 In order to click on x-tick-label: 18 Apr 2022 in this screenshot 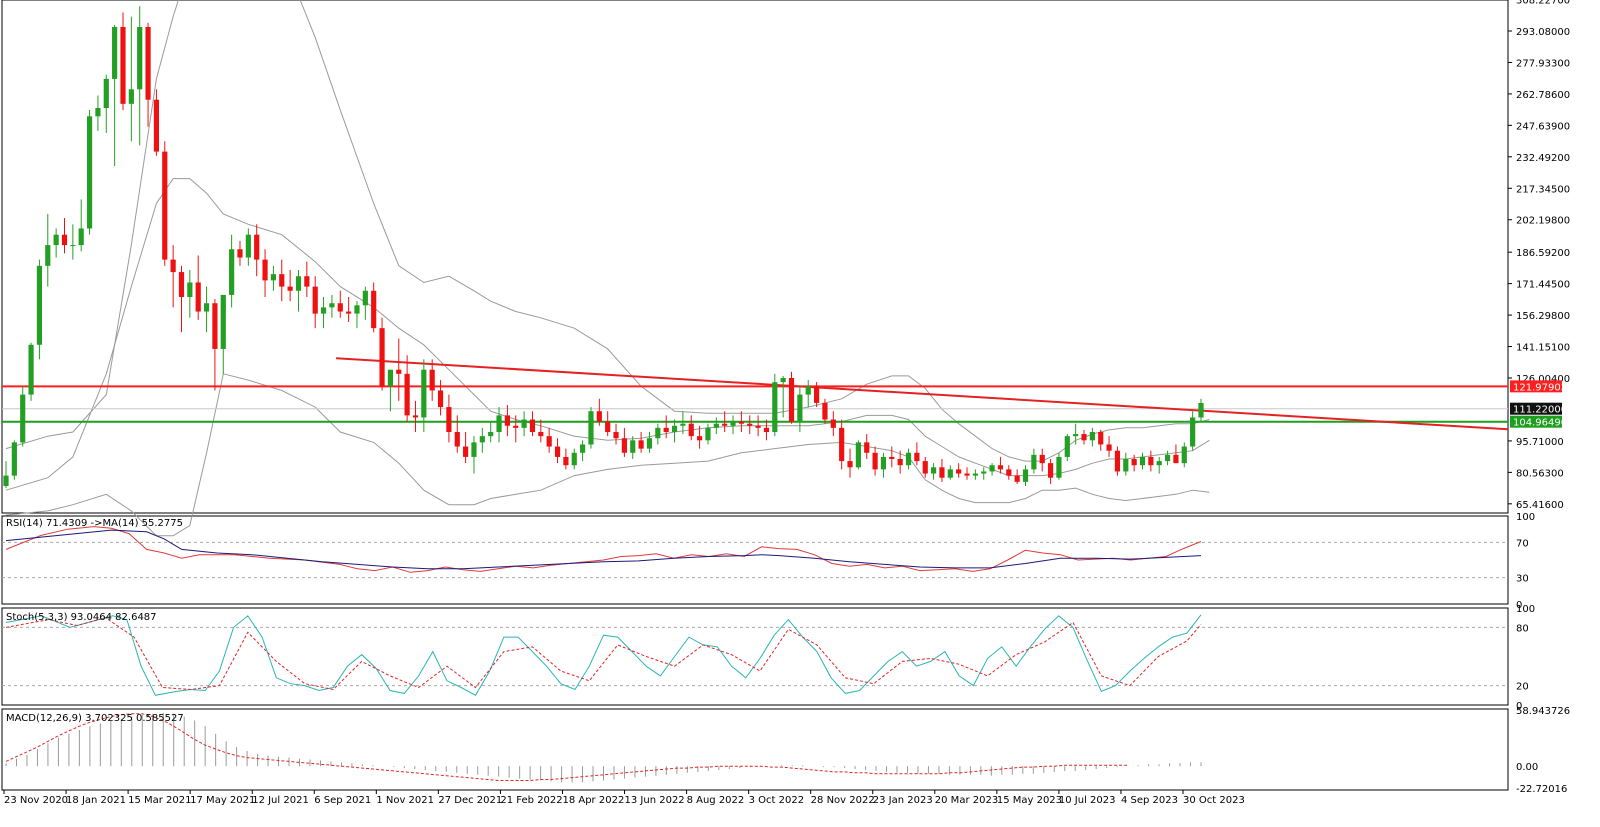, I will do `click(593, 800)`.